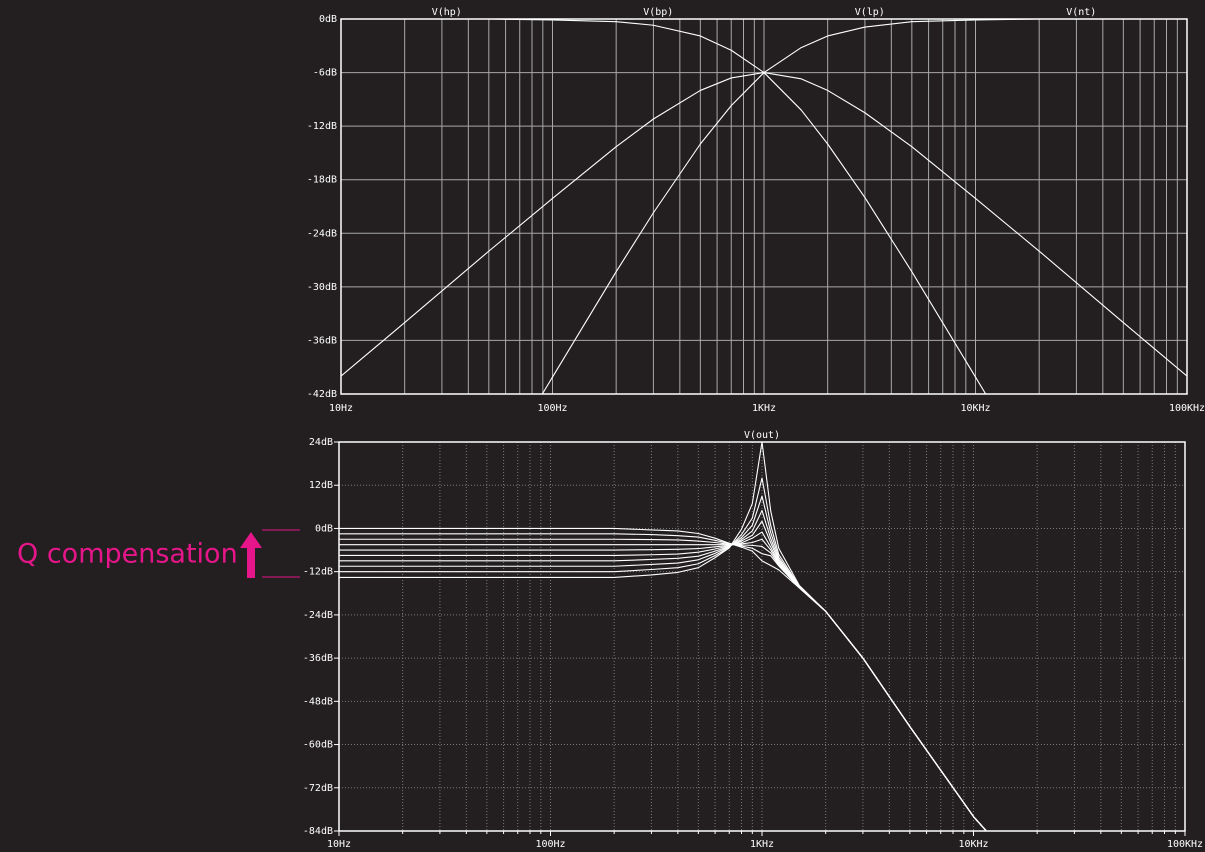  What do you see at coordinates (321, 485) in the screenshot?
I see `y-tick-label: 12dB` at bounding box center [321, 485].